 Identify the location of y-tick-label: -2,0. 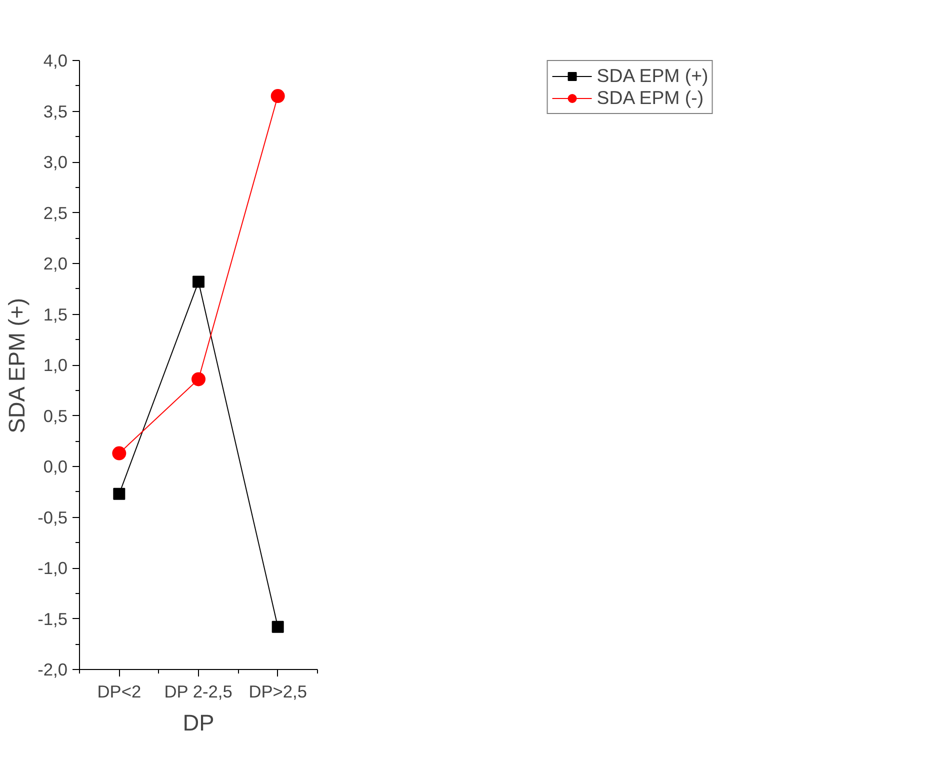
(53, 670).